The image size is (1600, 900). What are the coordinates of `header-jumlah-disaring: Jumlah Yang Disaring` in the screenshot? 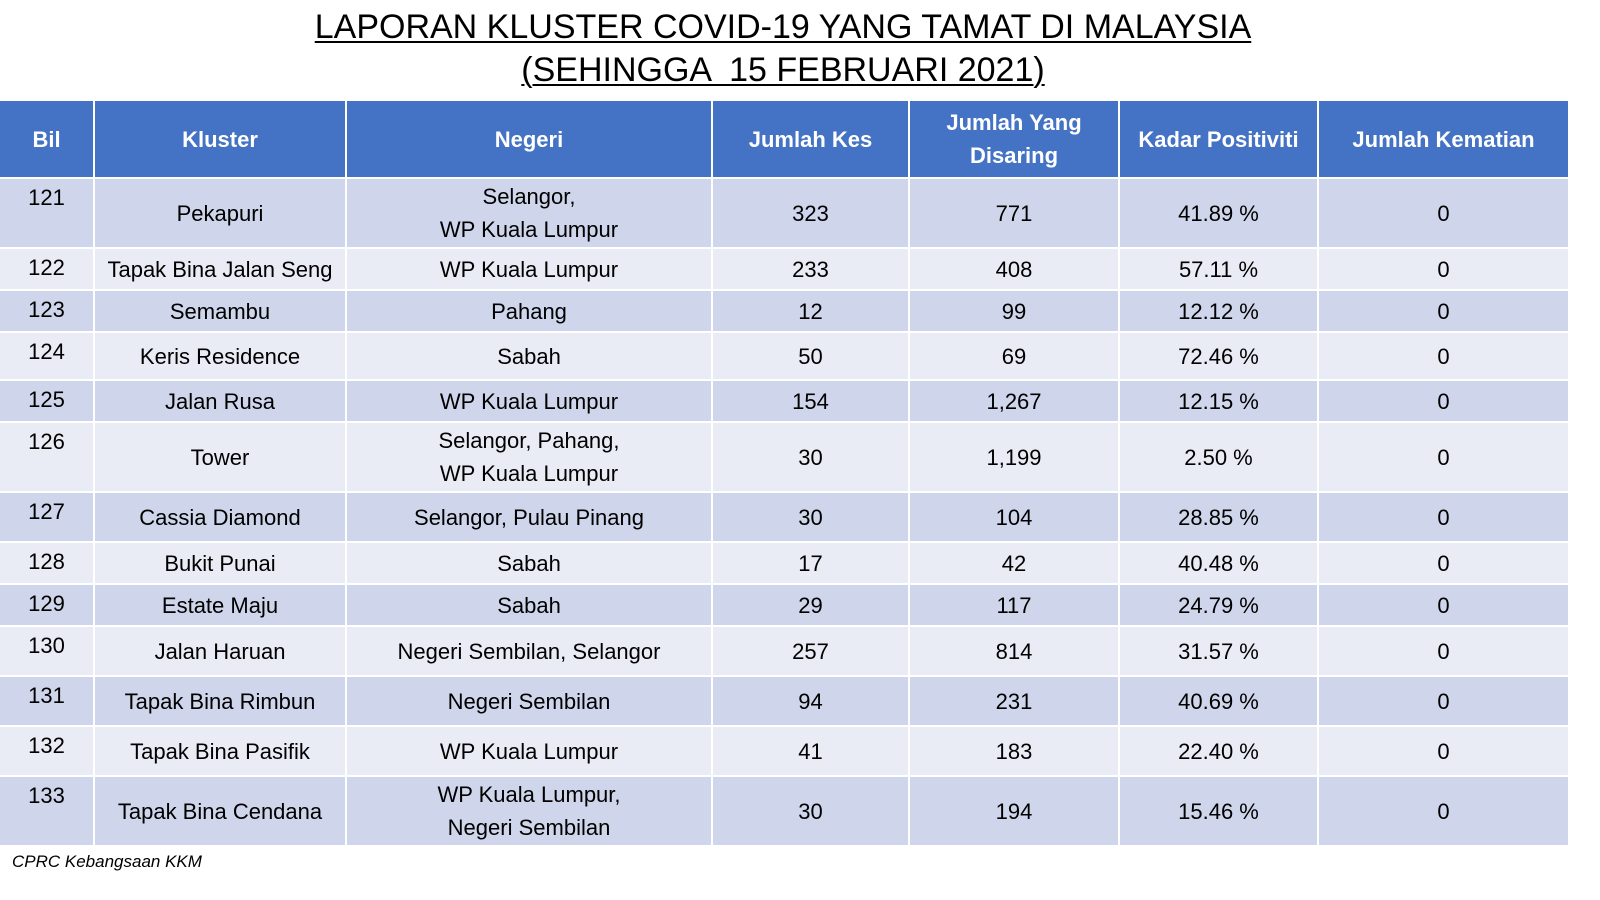 It's located at (1014, 139).